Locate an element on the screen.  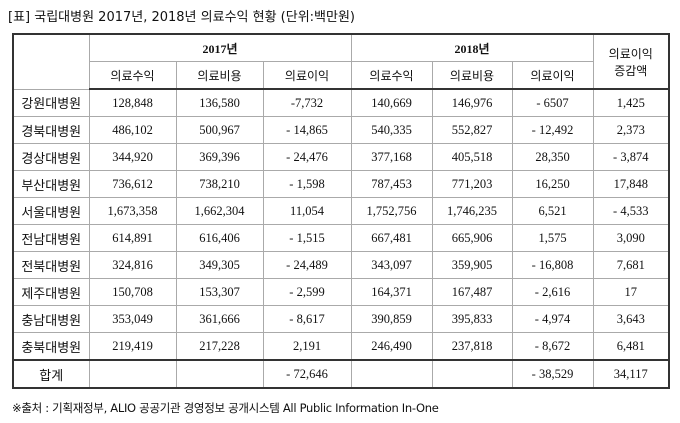
row-name: 충남대병원 is located at coordinates (51, 319).